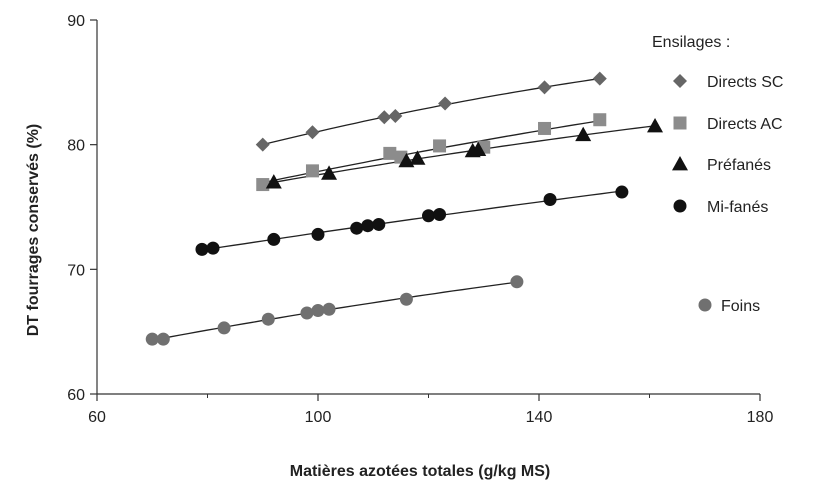  Describe the element at coordinates (739, 165) in the screenshot. I see `legend-label: Préfanés` at that location.